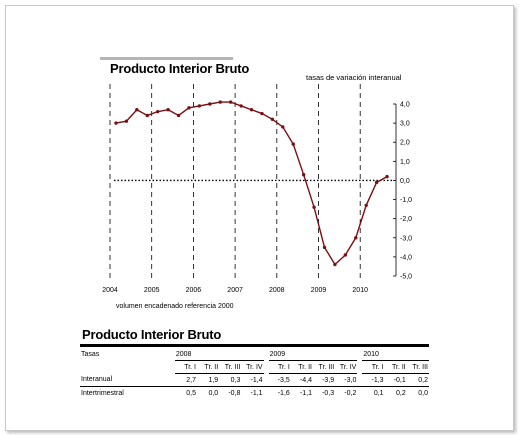 The image size is (519, 435). What do you see at coordinates (219, 354) in the screenshot?
I see `table-year-header: 2008` at bounding box center [219, 354].